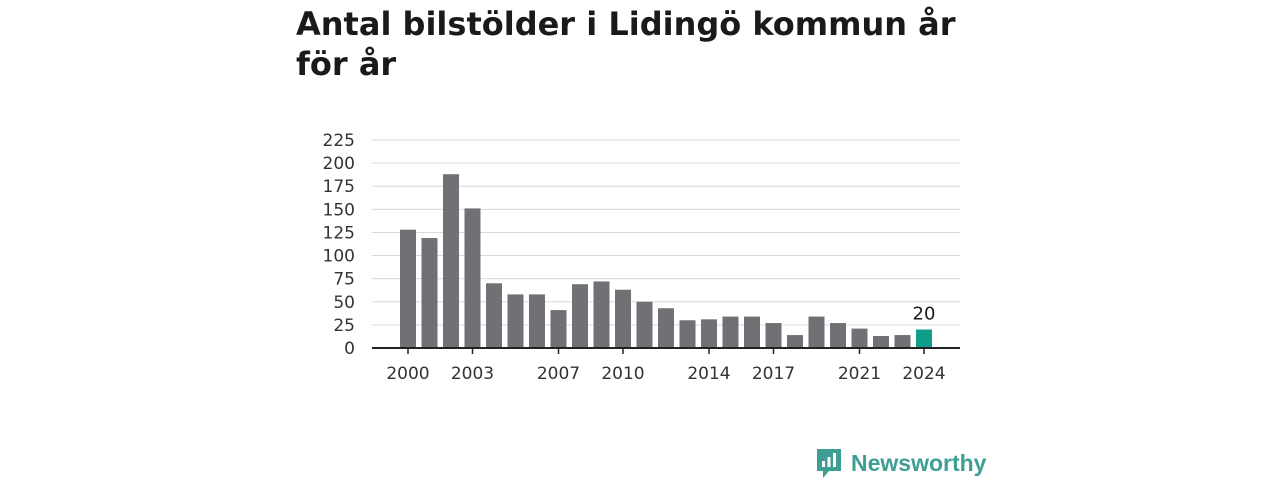 The image size is (1280, 480). What do you see at coordinates (537, 321) in the screenshot?
I see `bar-2006` at bounding box center [537, 321].